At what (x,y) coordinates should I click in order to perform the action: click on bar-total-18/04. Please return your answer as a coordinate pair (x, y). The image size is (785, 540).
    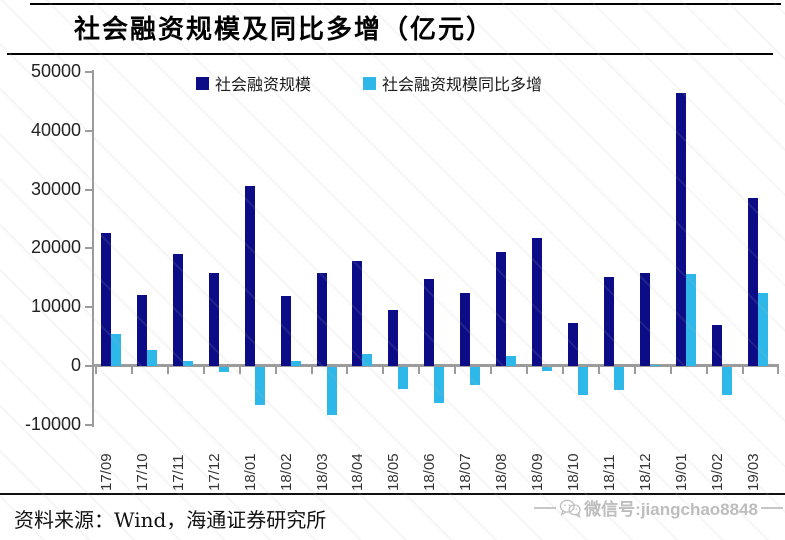
    Looking at the image, I should click on (357, 313).